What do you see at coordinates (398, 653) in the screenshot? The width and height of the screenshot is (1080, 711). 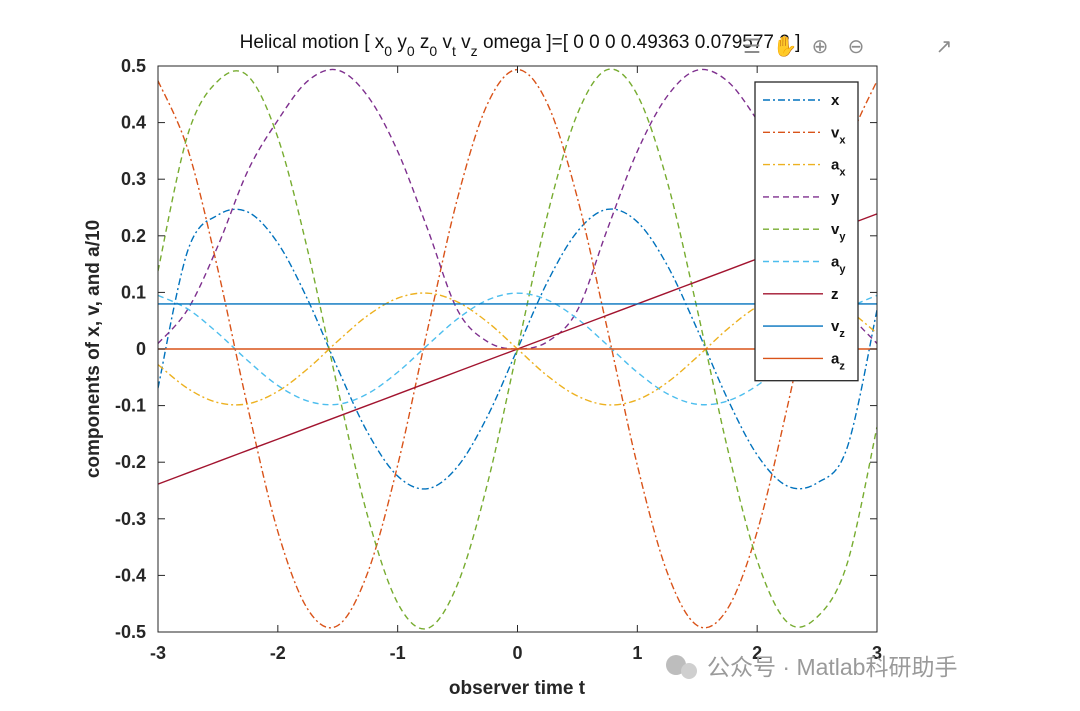 I see `x-tick-label: -1` at bounding box center [398, 653].